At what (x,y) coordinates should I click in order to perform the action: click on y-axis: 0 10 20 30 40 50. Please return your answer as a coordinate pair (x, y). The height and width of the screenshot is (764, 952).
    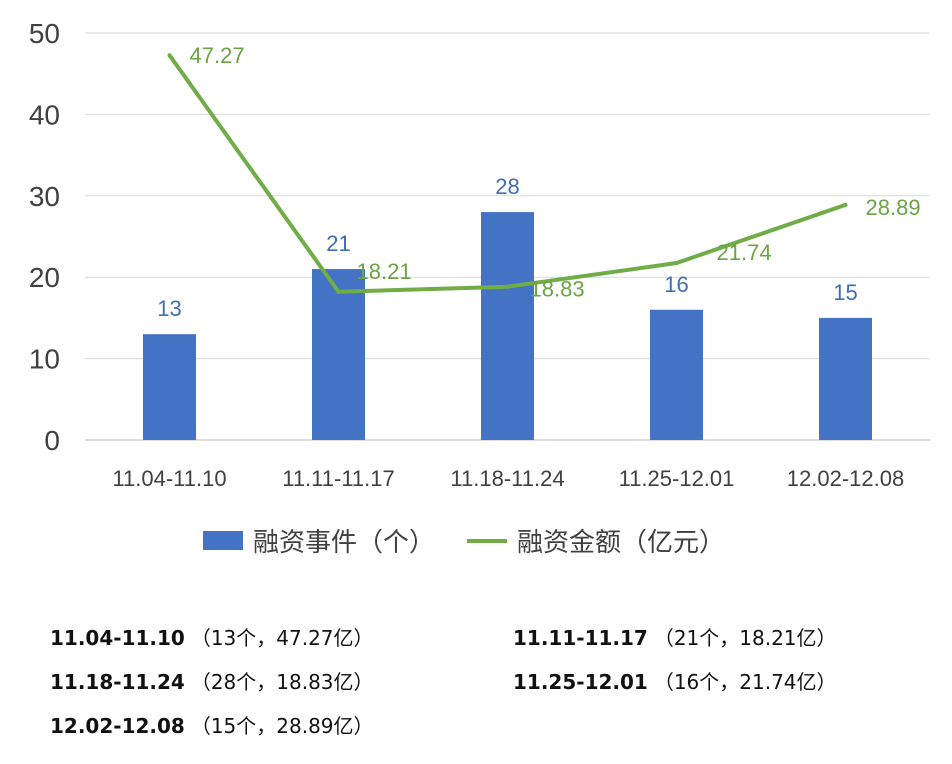
    Looking at the image, I should click on (44, 237).